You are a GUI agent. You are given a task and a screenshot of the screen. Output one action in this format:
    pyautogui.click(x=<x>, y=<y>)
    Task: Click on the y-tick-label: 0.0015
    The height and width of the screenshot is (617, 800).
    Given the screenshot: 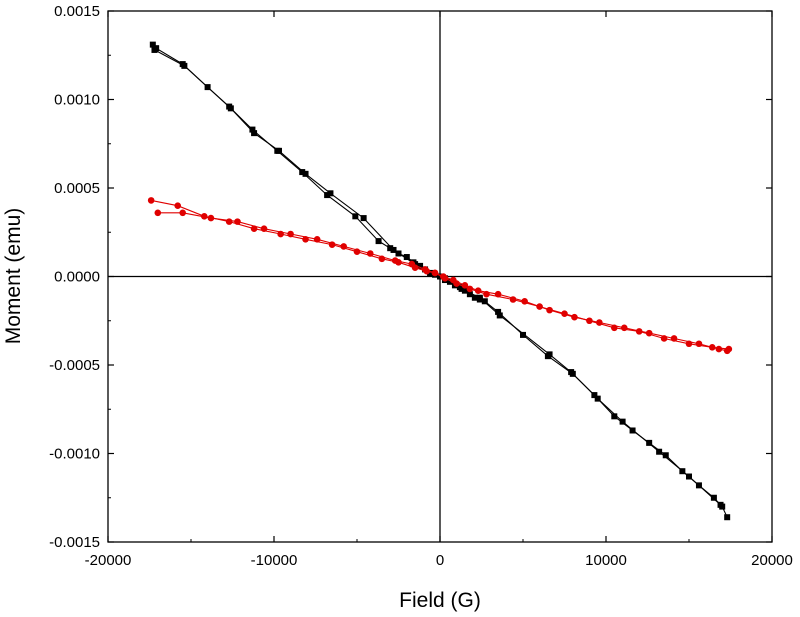 What is the action you would take?
    pyautogui.click(x=77, y=11)
    